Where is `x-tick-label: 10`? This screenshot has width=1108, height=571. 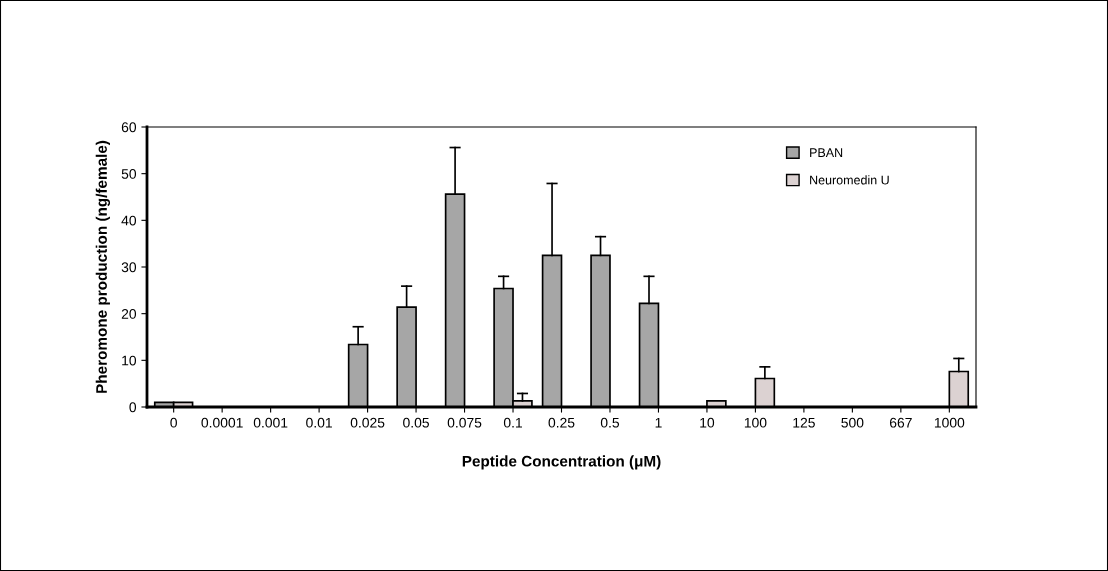 x-tick-label: 10 is located at coordinates (707, 422).